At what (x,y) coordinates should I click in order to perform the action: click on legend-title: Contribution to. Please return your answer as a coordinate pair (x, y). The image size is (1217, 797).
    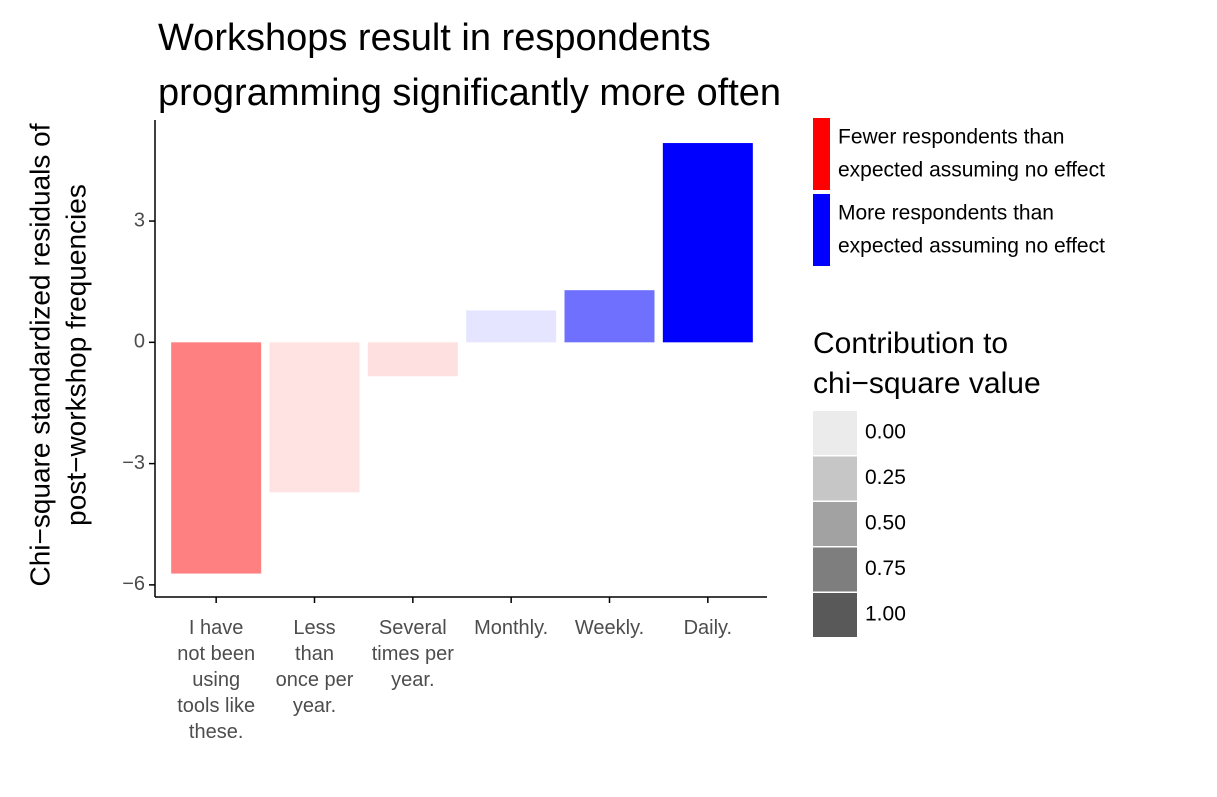
    Looking at the image, I should click on (910, 343).